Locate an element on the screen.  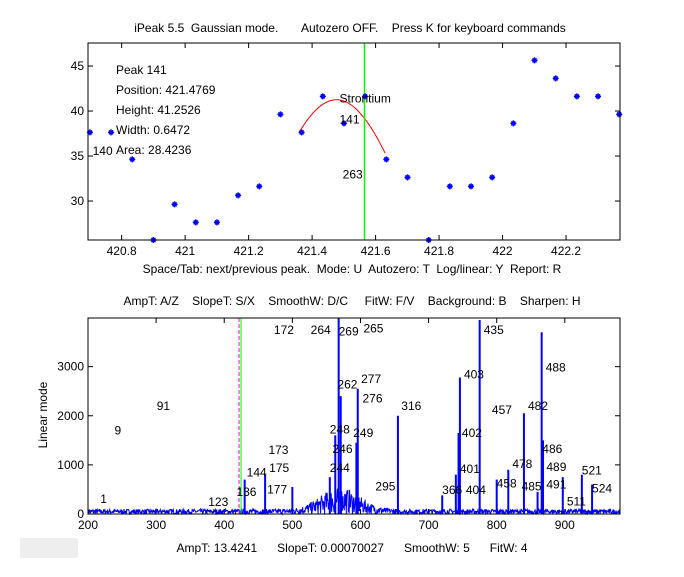
peak-number-label: 175 is located at coordinates (279, 468).